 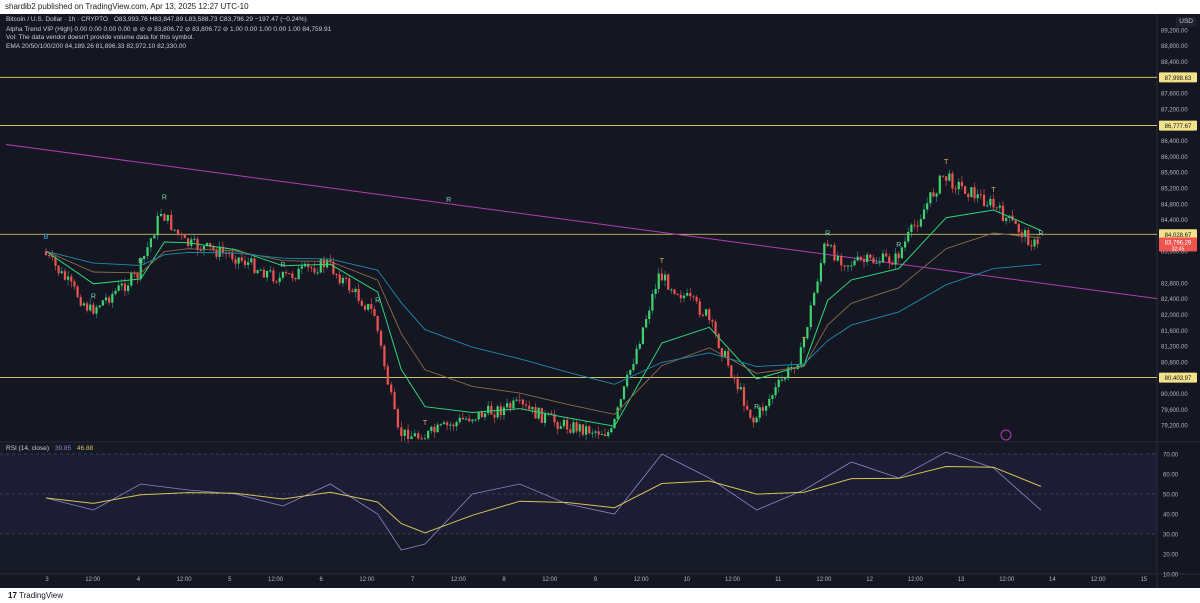 I want to click on rsi-ma-line, so click(x=543, y=499).